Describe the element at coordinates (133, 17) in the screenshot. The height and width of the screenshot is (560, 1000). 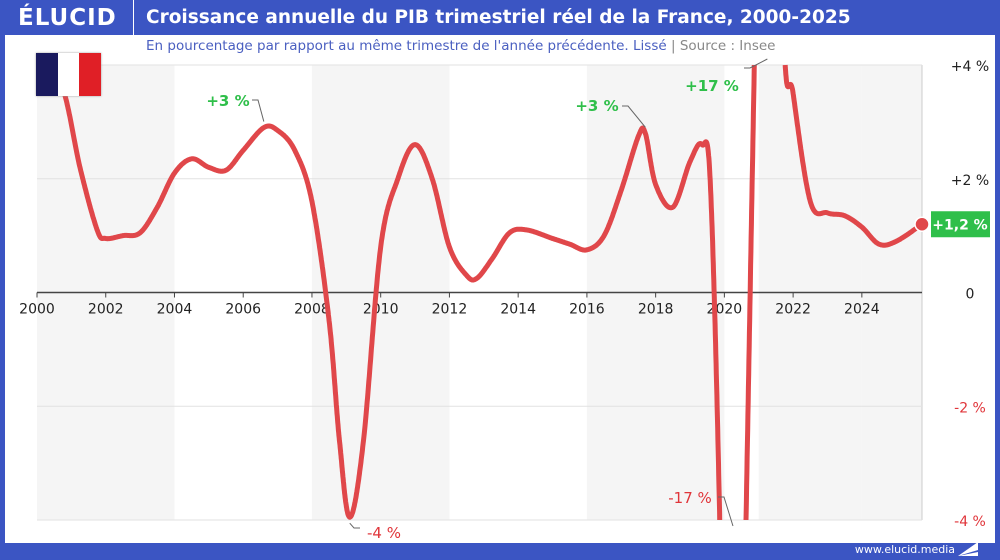
I see `header-divider` at that location.